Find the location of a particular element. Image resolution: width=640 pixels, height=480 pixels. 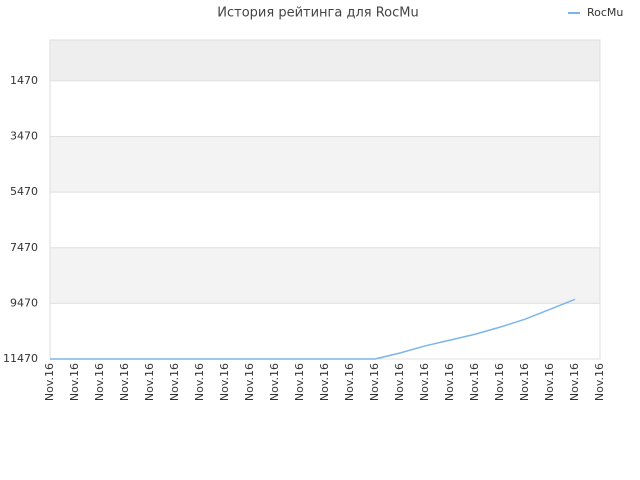

y-tick-label: 11470 is located at coordinates (20, 358).